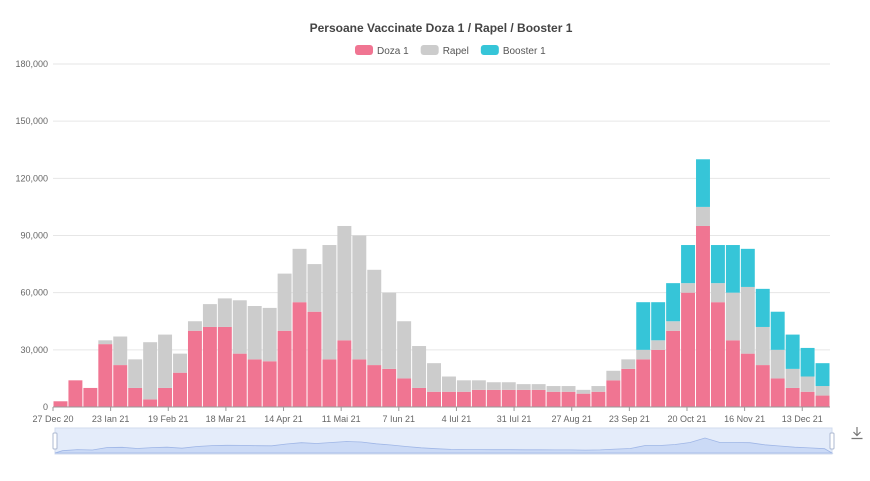  I want to click on y-tick-label: 0, so click(45, 407).